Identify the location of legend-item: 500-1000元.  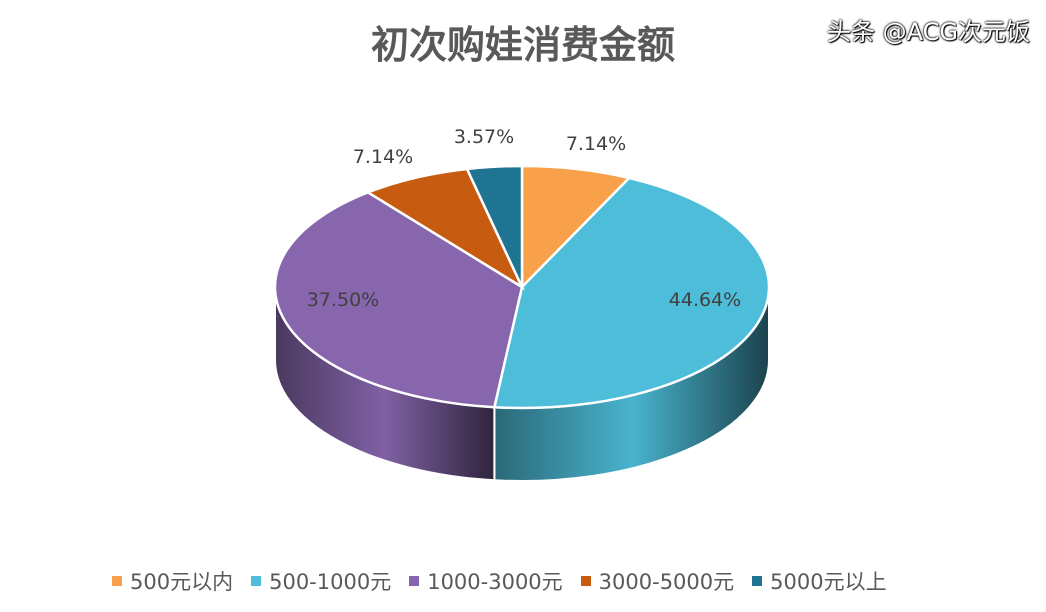
(321, 581).